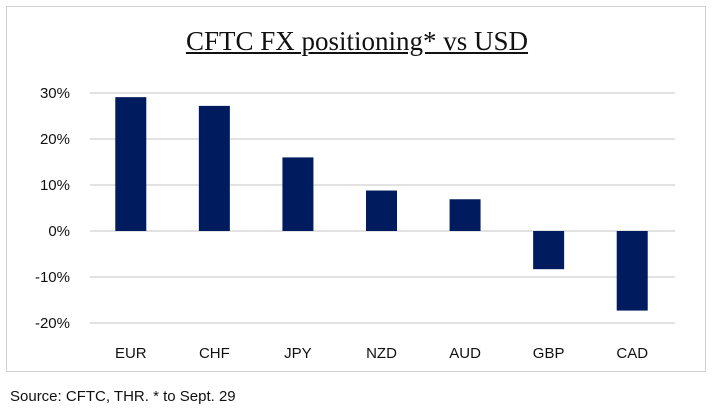 The image size is (714, 418). Describe the element at coordinates (632, 353) in the screenshot. I see `x-tick-label: CAD` at that location.